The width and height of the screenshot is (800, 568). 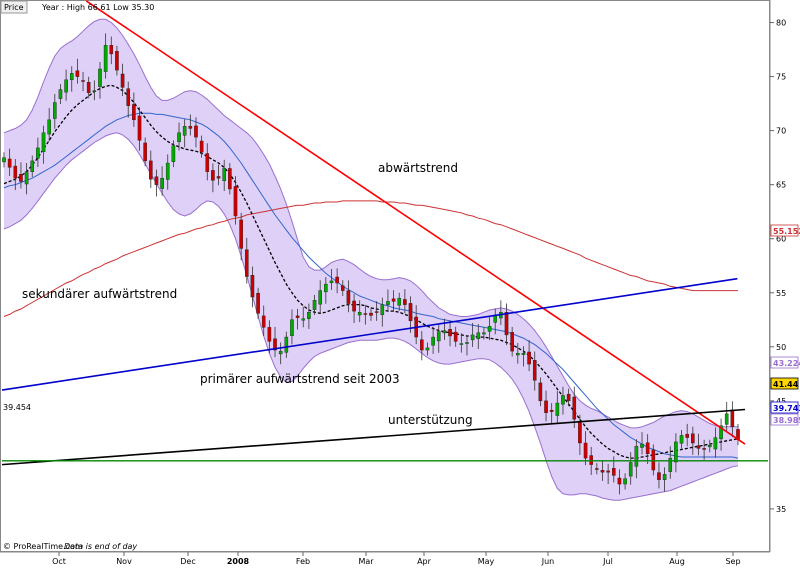 I want to click on support-level-label: 39.454, so click(x=17, y=407).